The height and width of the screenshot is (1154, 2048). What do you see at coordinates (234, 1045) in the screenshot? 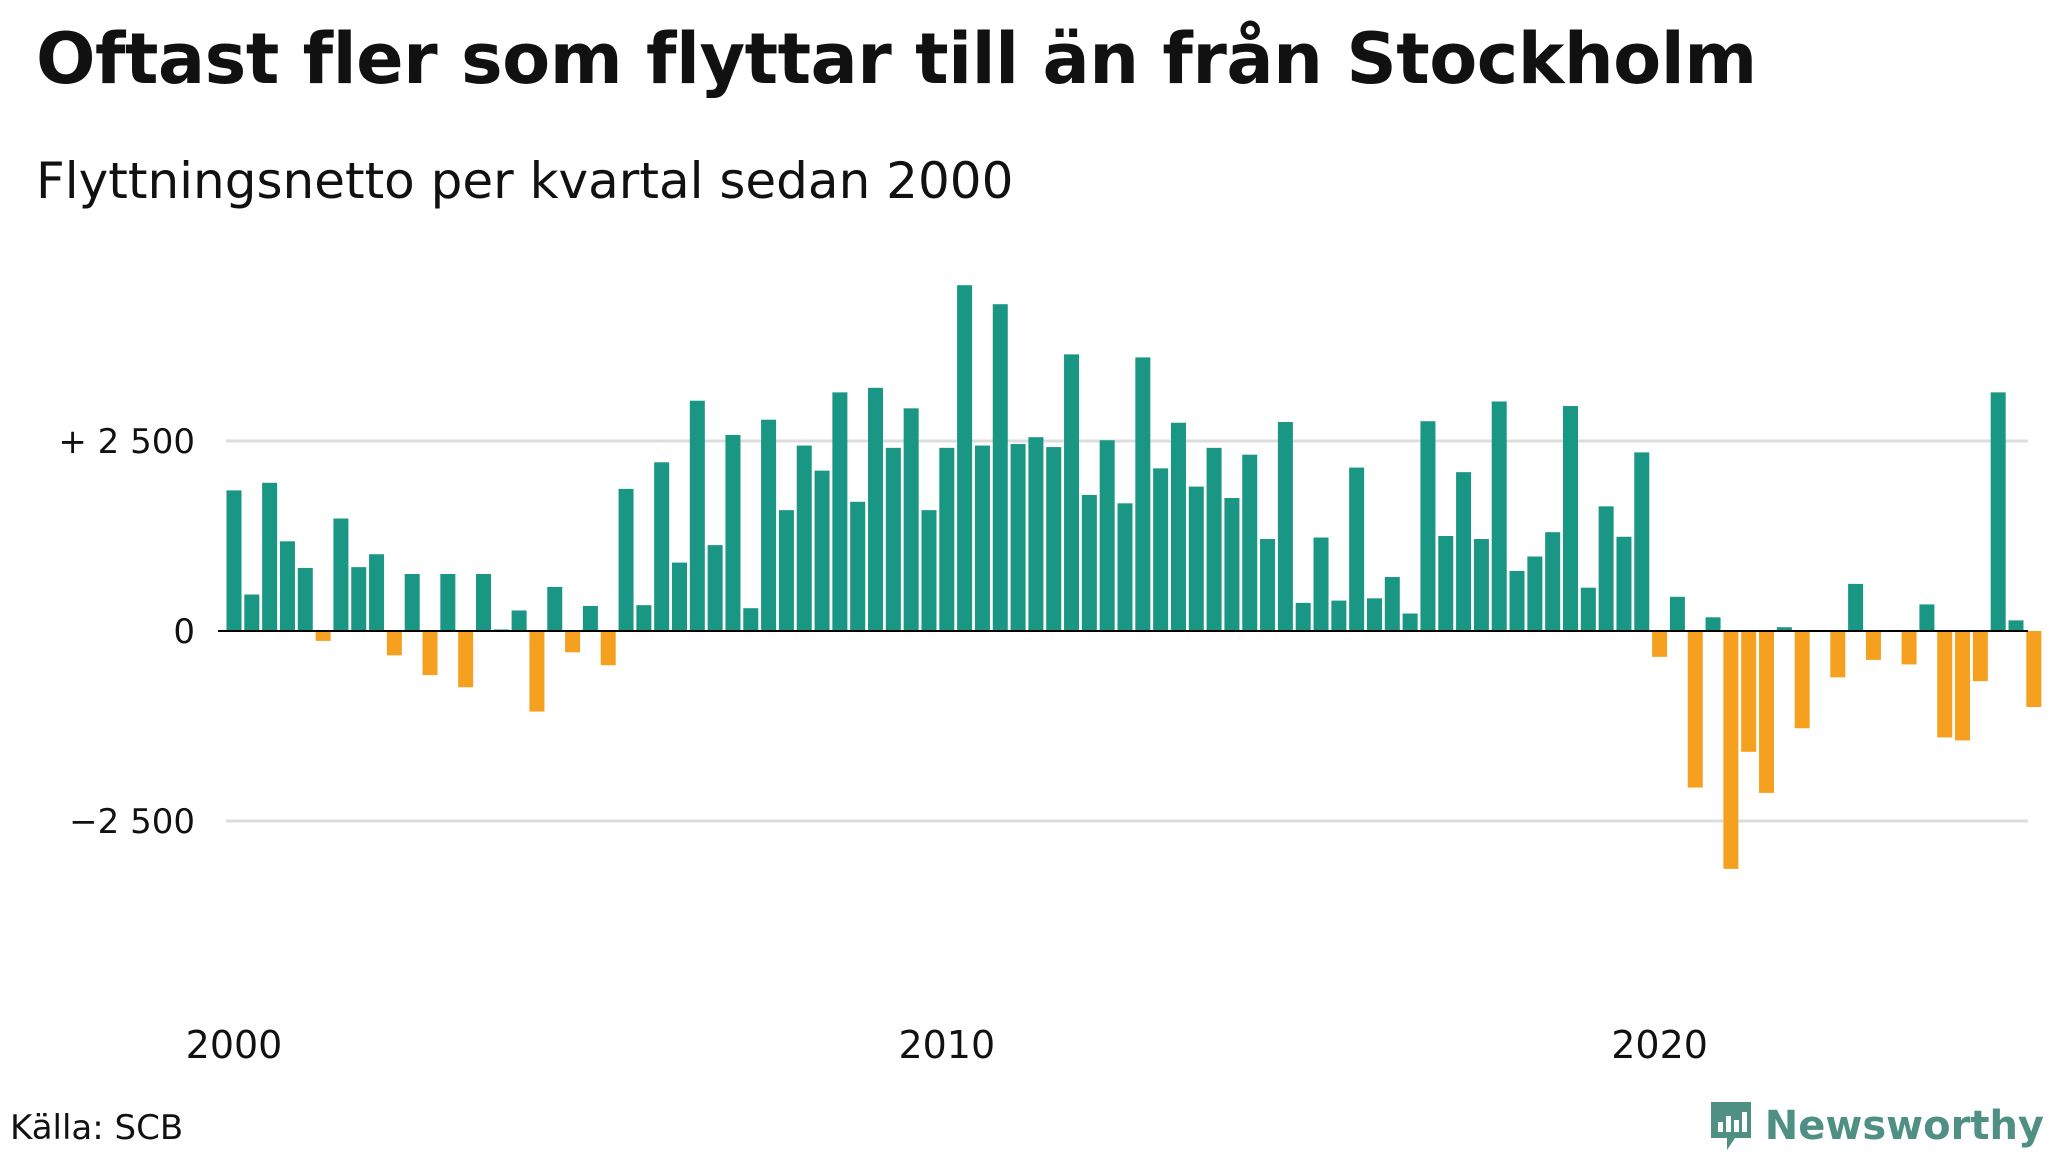
I see `x-tick-label: 2000` at bounding box center [234, 1045].